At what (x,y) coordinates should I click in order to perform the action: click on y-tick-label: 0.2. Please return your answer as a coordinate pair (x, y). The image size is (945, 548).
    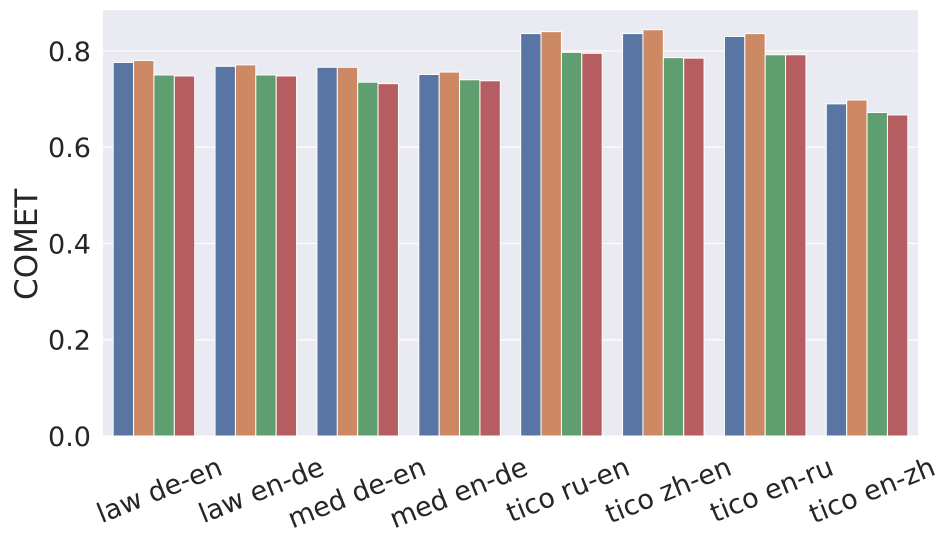
    Looking at the image, I should click on (69, 341).